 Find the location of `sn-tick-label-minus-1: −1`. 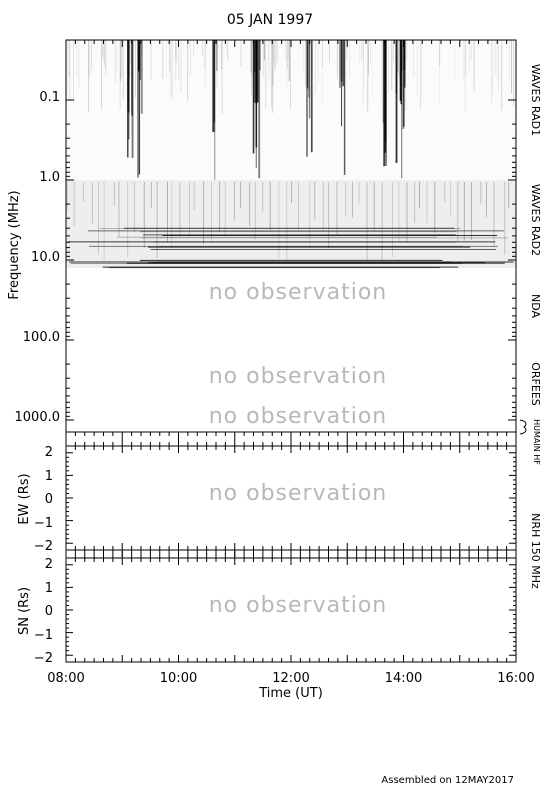

sn-tick-label-minus-1: −1 is located at coordinates (43, 635).